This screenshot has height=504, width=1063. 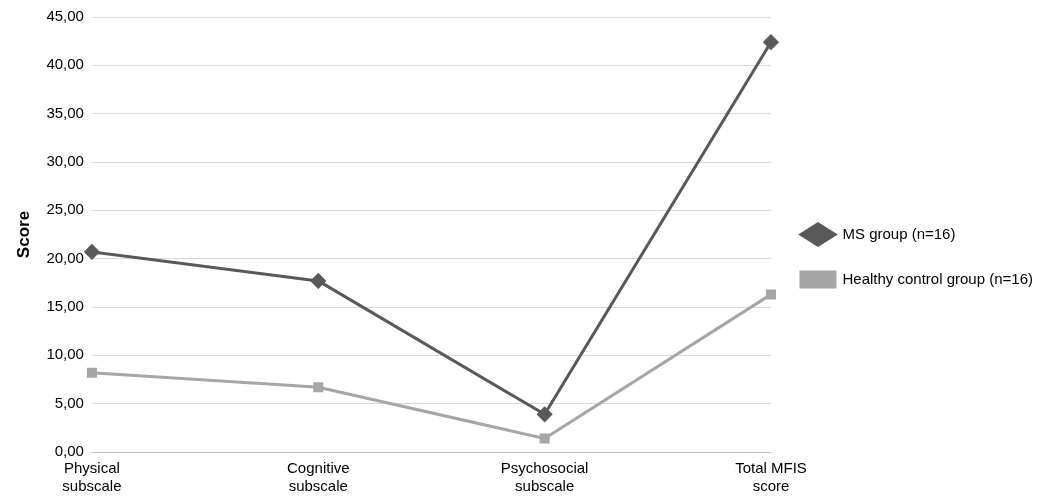 I want to click on x-tick-label: Psychosocial subscale, so click(x=544, y=477).